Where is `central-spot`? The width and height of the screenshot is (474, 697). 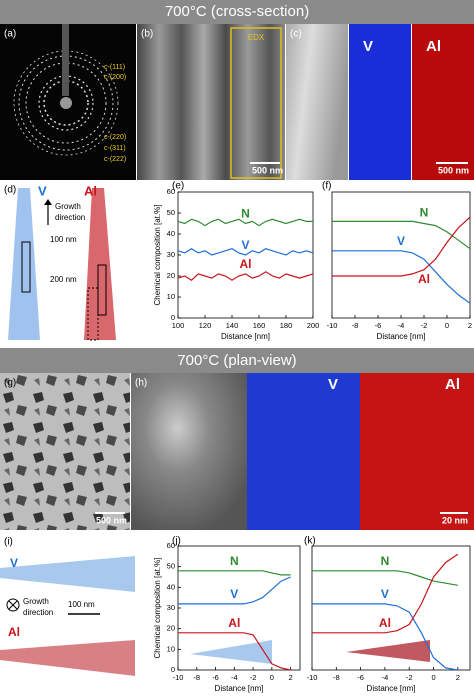
central-spot is located at coordinates (66, 103).